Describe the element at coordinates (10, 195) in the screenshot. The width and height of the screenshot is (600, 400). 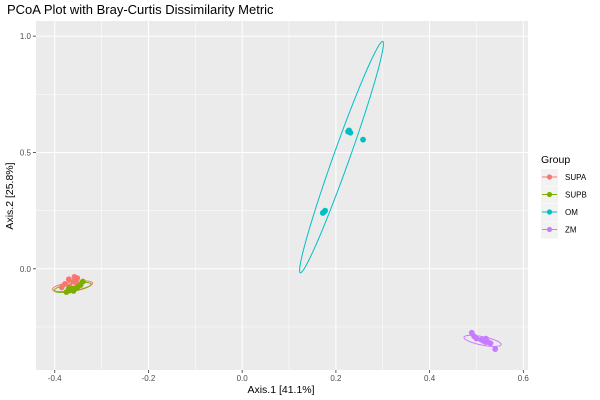
I see `y-axis-title: Axis.2 [25.8%]` at that location.